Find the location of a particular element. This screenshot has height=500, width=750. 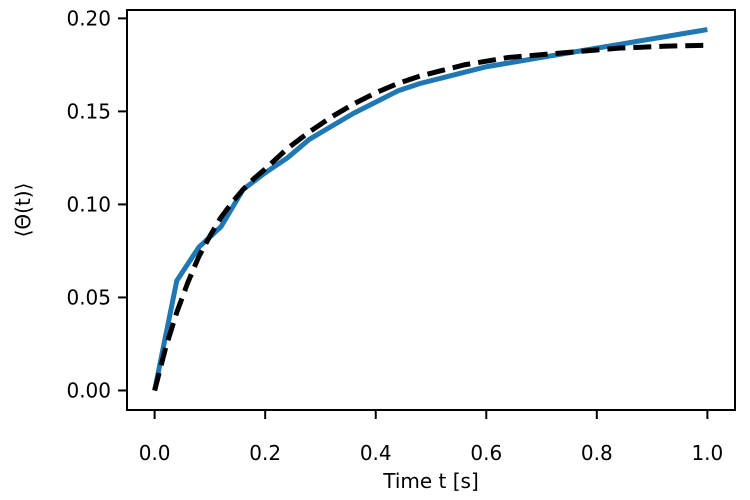

y-tick-label: 0.05 is located at coordinates (88, 297).